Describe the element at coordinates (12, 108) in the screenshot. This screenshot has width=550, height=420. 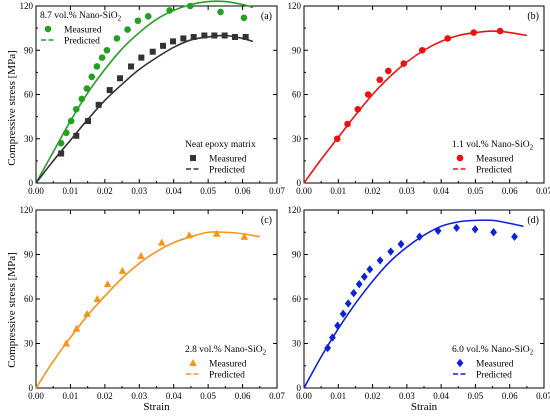
I see `y-axis-title-top: Compressive stress [MPa]` at that location.